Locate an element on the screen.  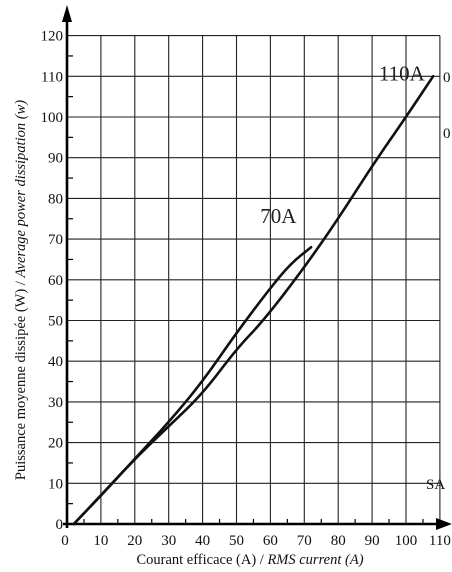
y-axis-title-italic: Average power dissipation (w) is located at coordinates (21, 189).